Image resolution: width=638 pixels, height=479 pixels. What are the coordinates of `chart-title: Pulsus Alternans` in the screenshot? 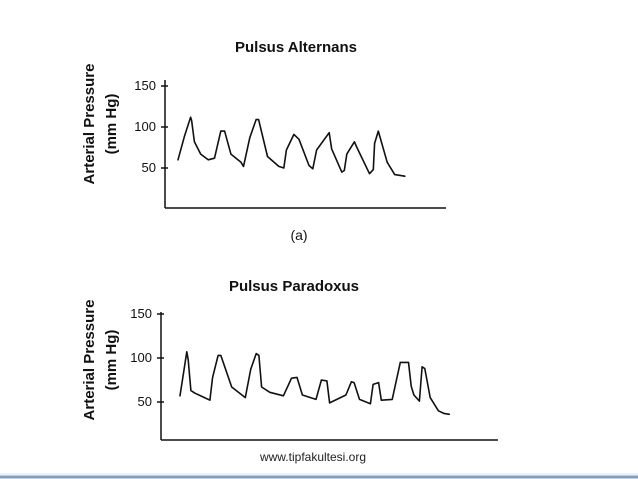 It's located at (296, 47).